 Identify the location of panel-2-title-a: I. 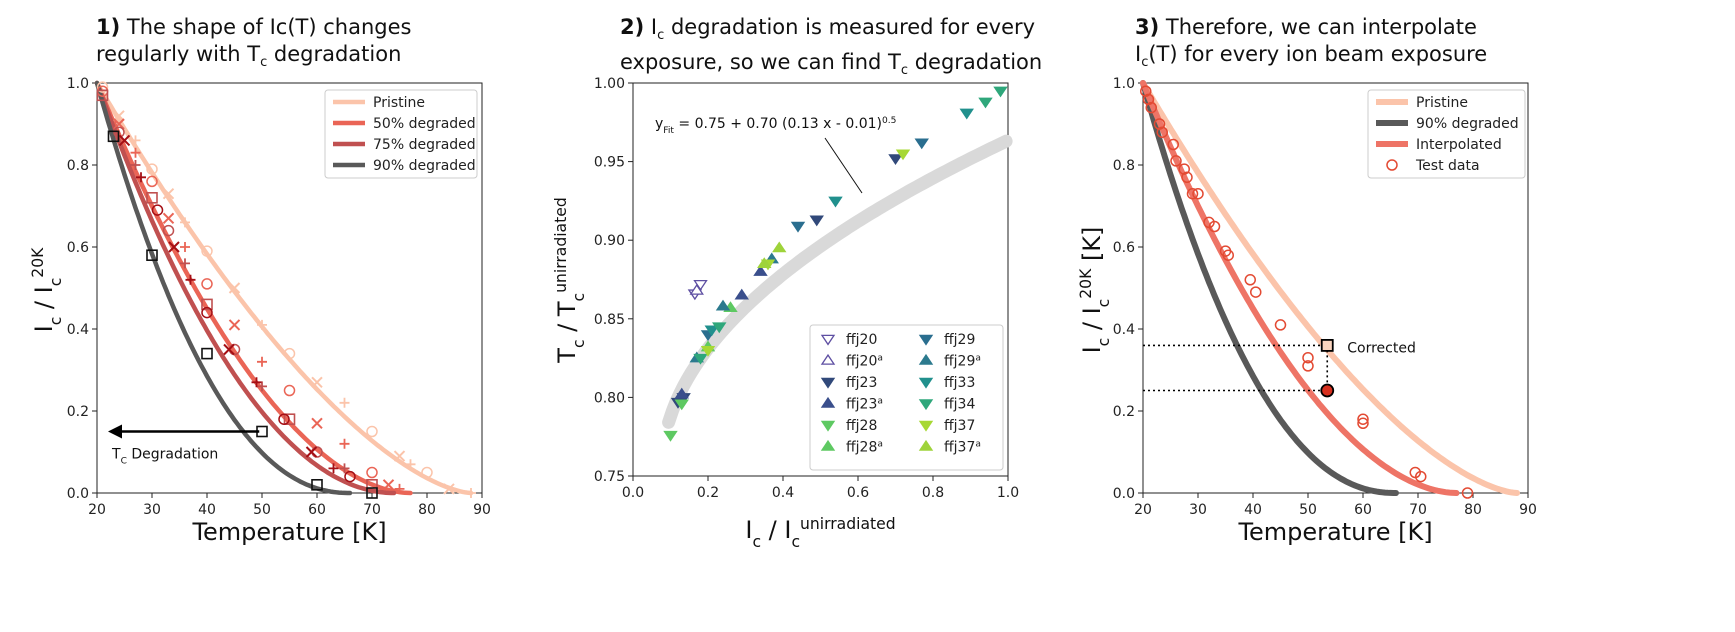
(654, 27).